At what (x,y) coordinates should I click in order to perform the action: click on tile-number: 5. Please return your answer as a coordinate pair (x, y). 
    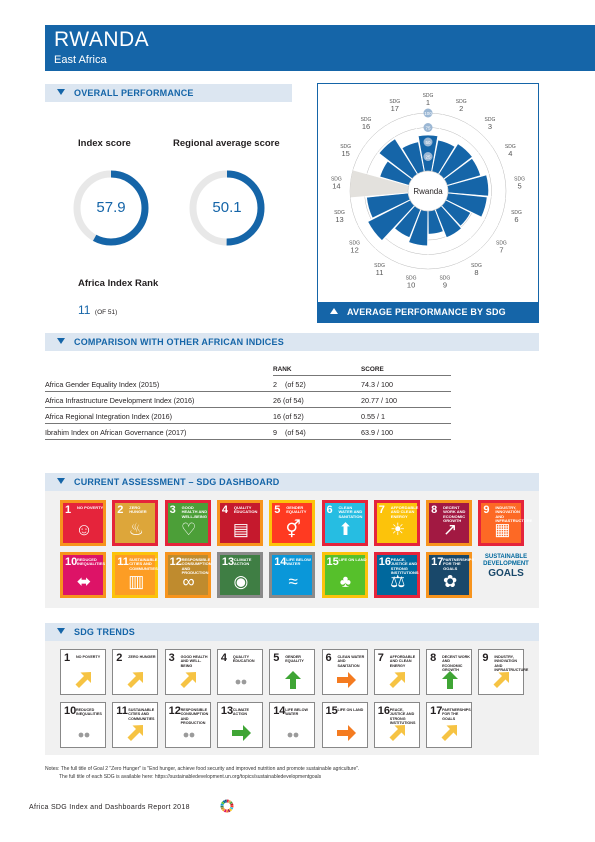
    Looking at the image, I should click on (276, 658).